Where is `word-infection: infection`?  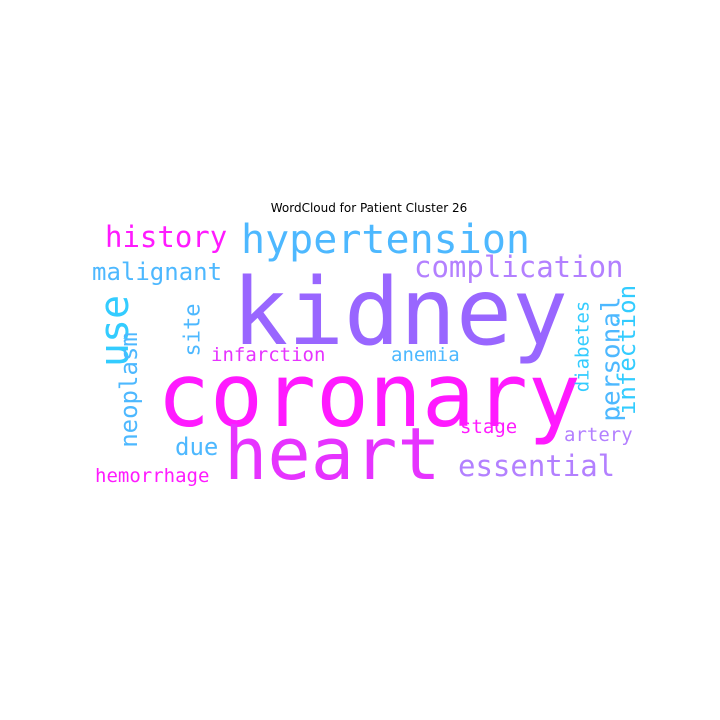 word-infection: infection is located at coordinates (627, 350).